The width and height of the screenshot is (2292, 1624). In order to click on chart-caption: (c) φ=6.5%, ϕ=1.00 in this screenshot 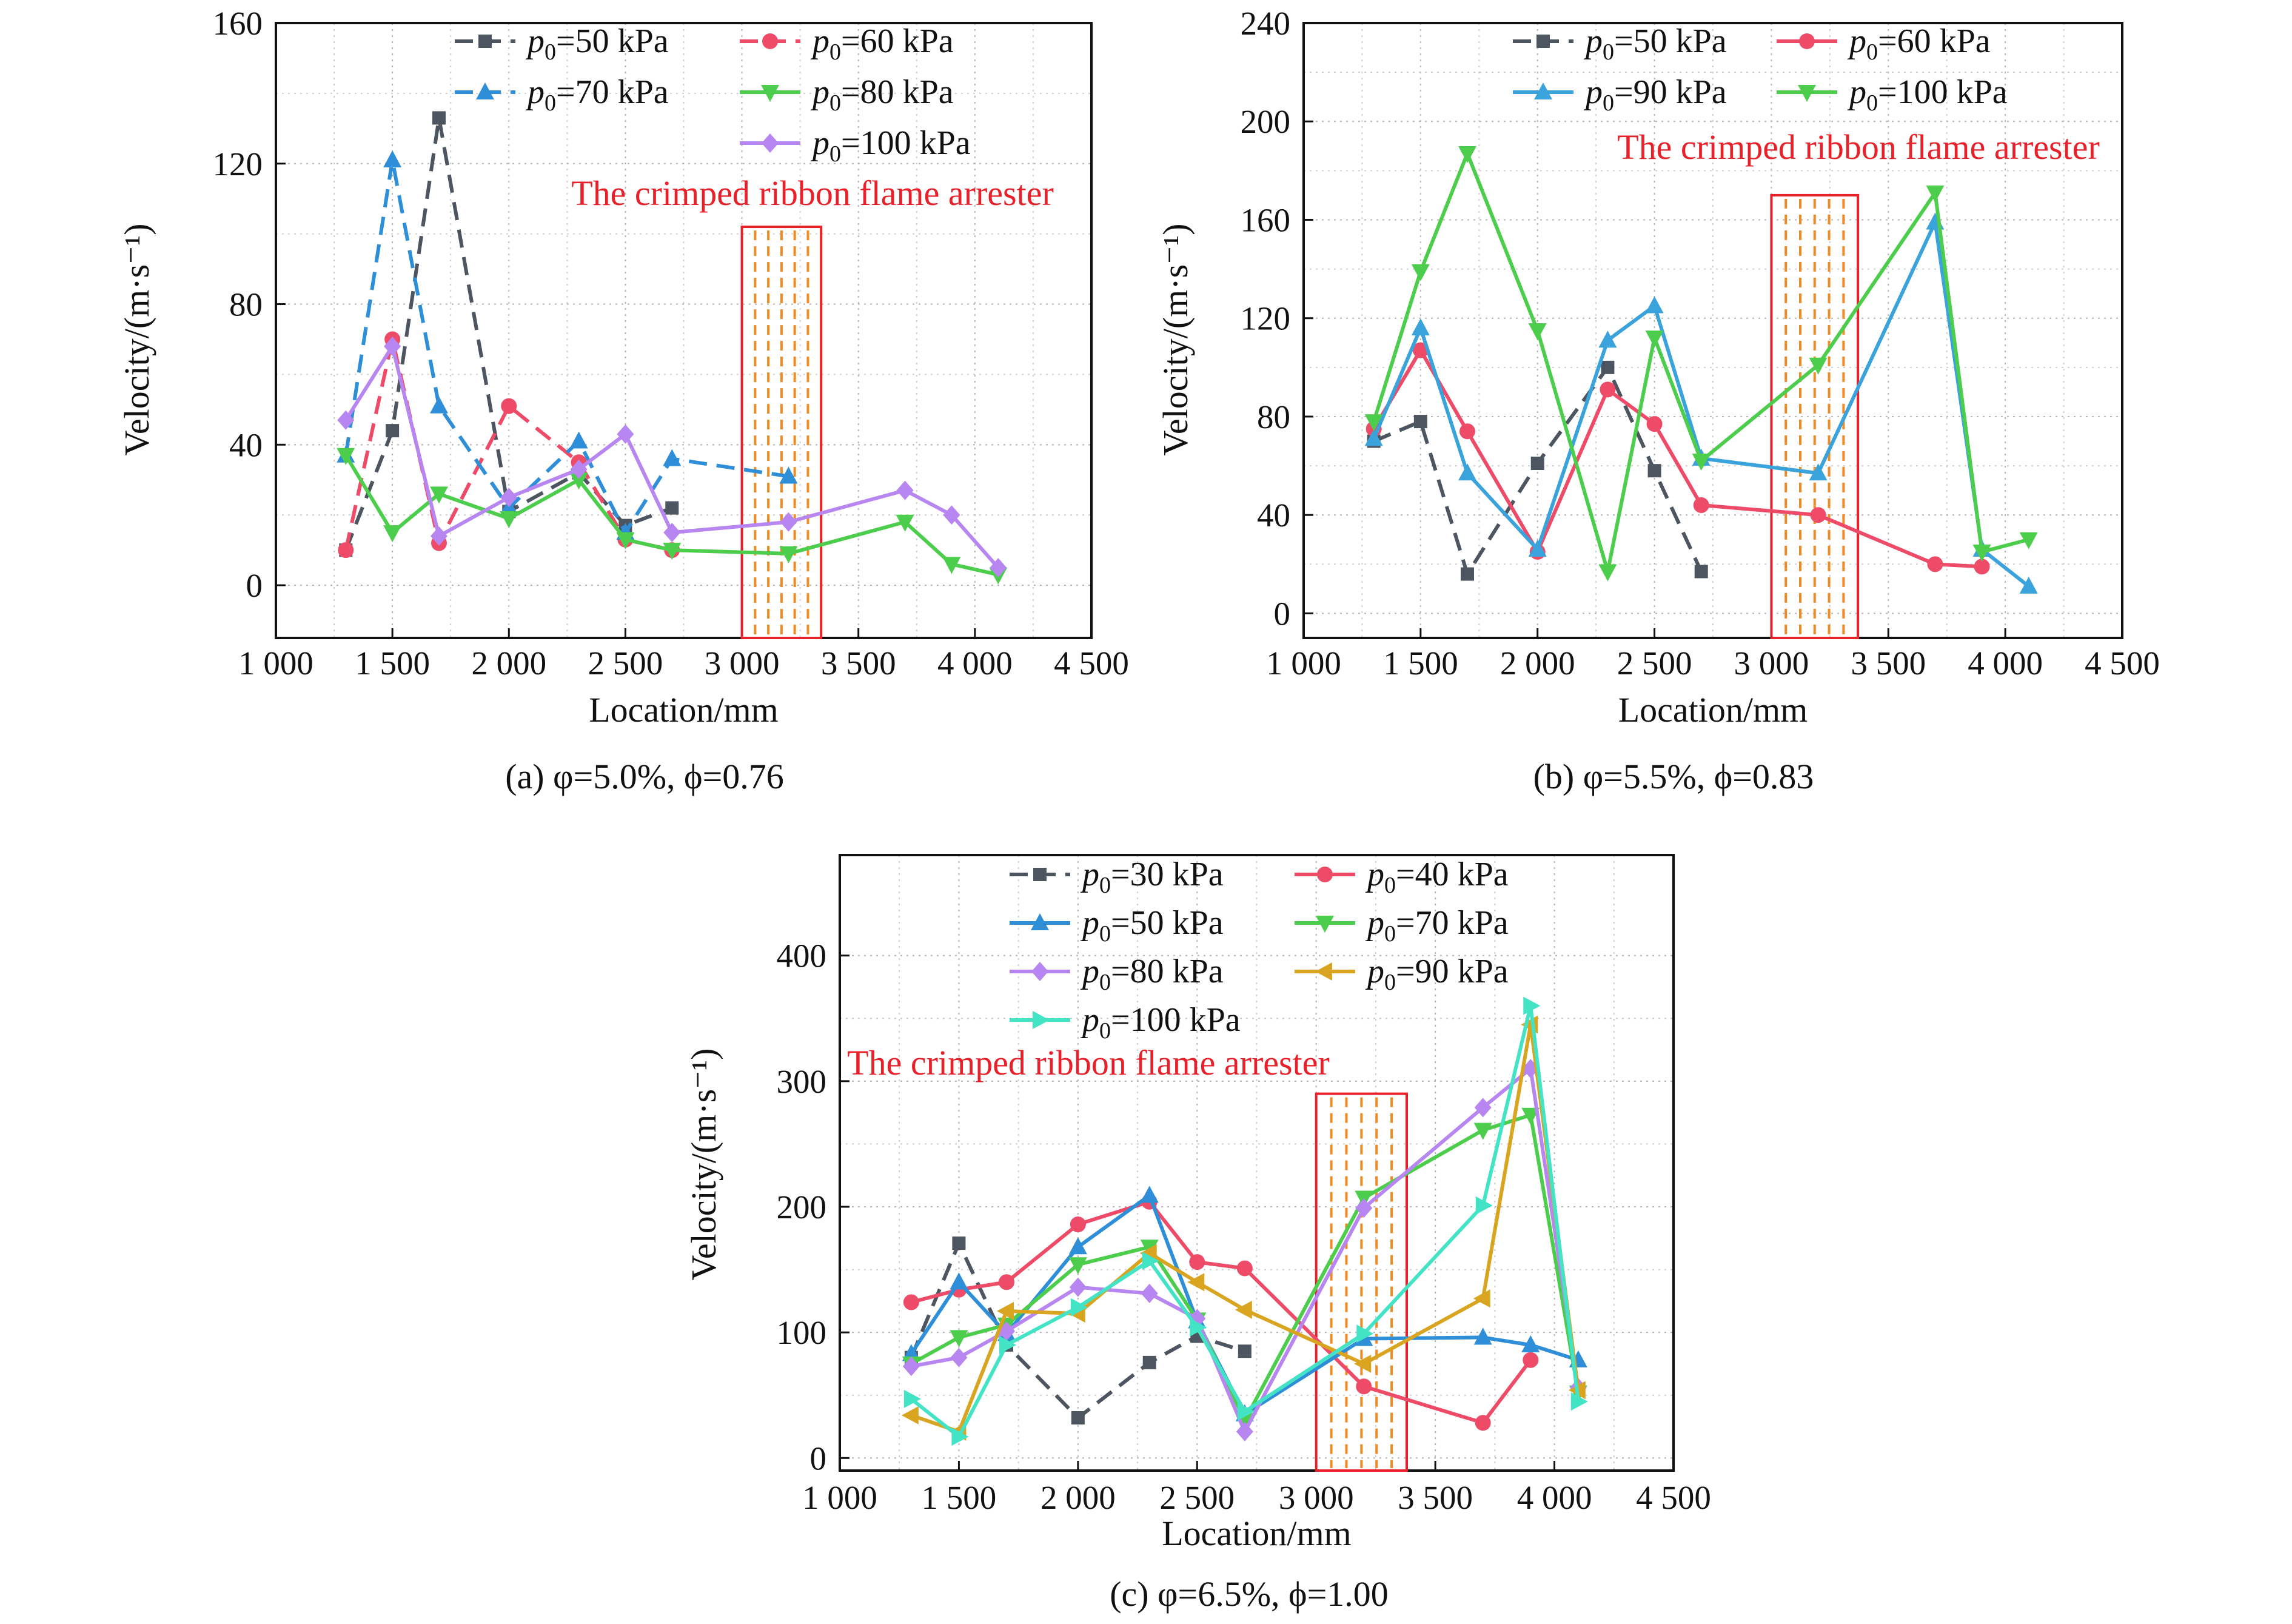, I will do `click(1249, 1594)`.